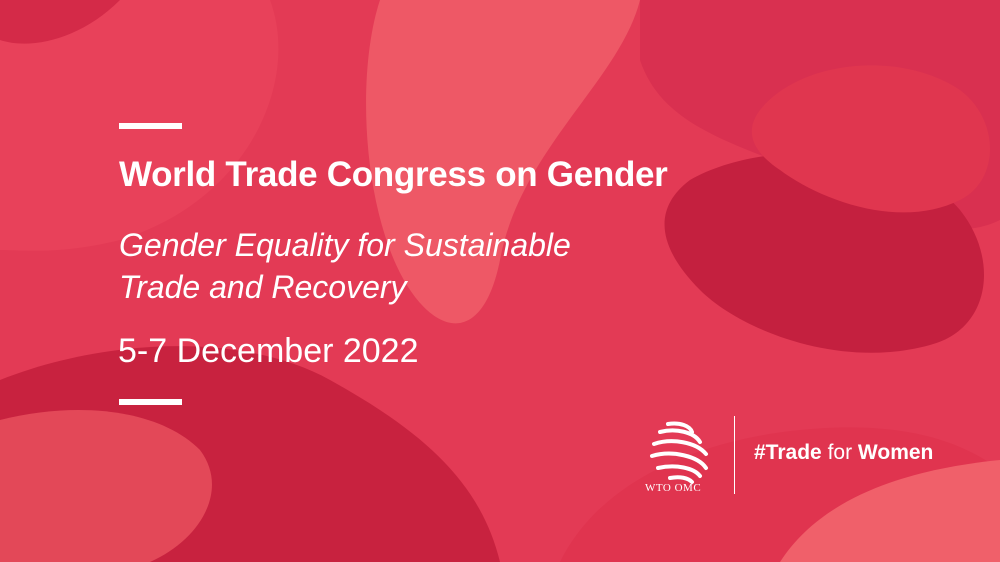 Image resolution: width=1000 pixels, height=562 pixels. I want to click on top-accent-bar, so click(150, 126).